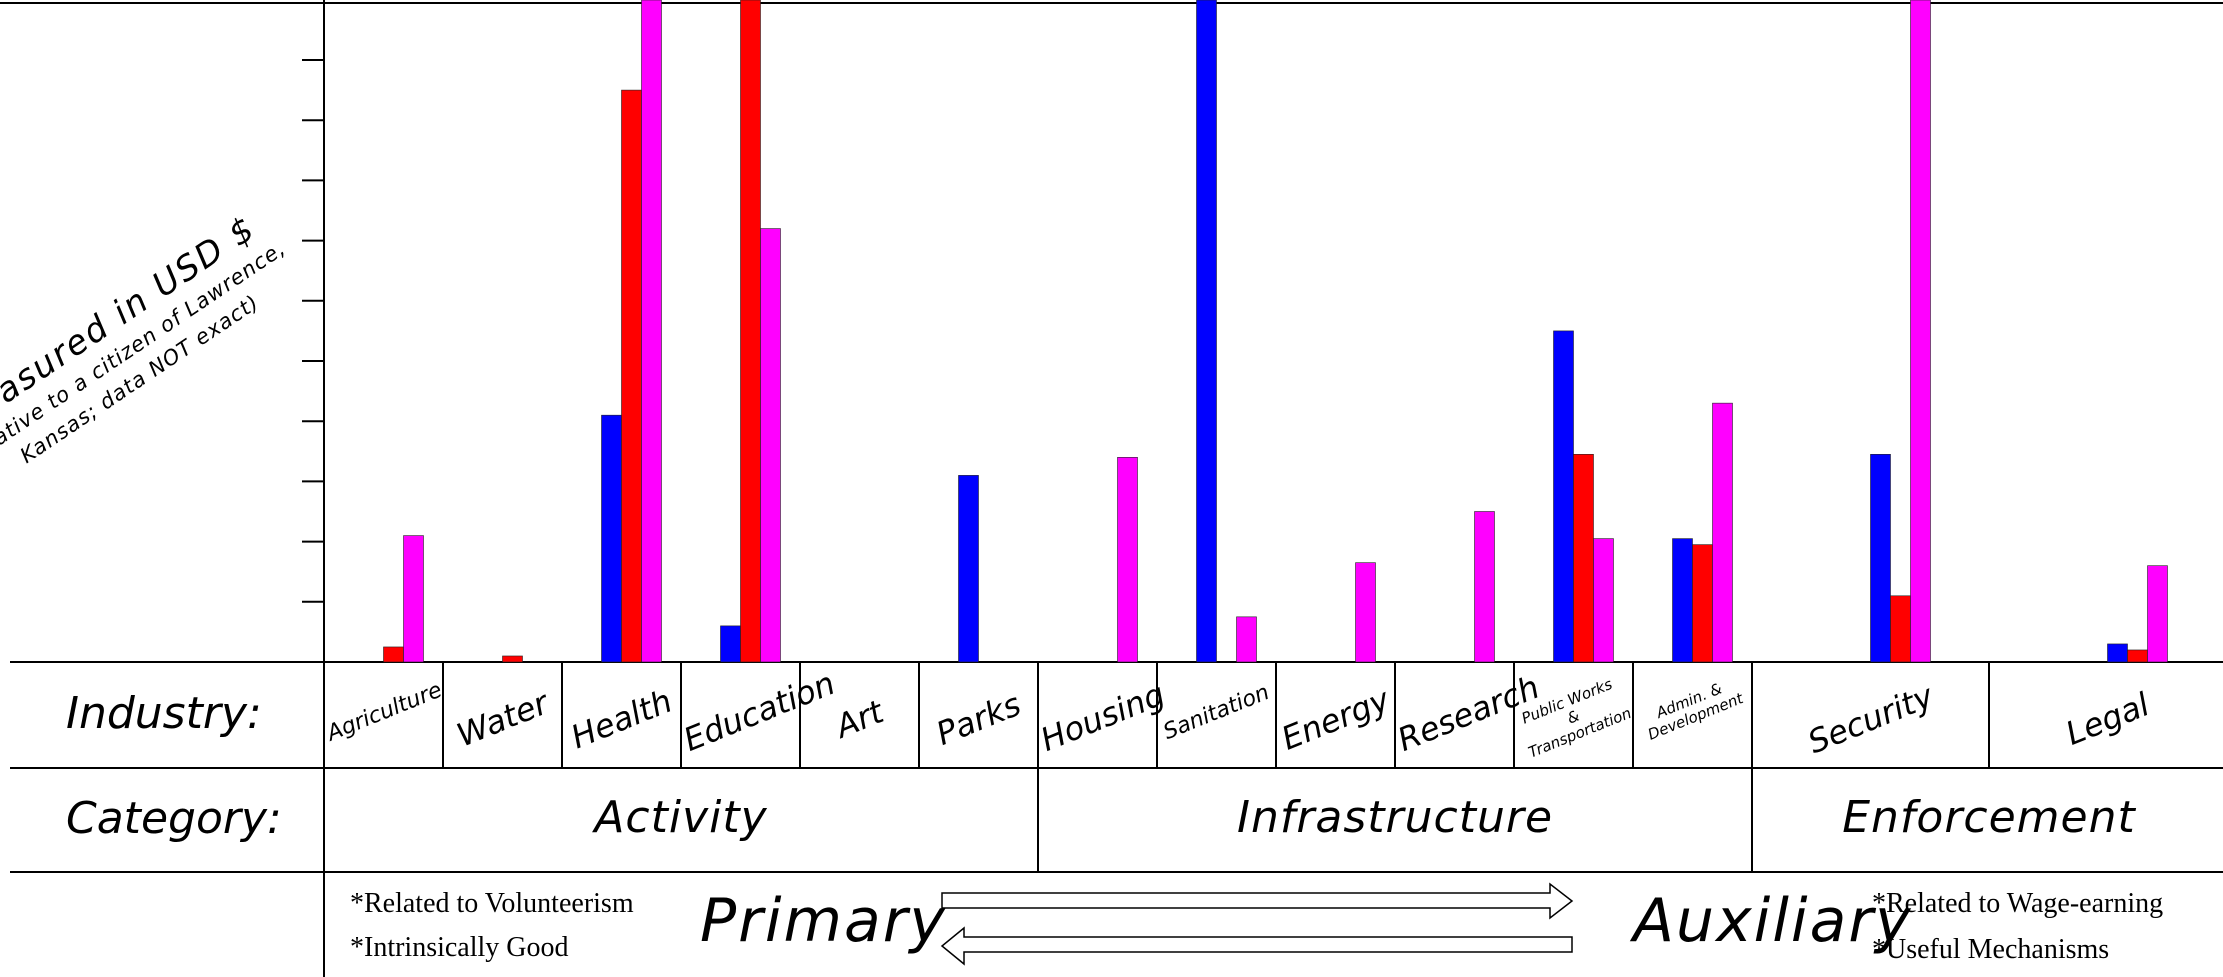  I want to click on direction-arrows, so click(1257, 924).